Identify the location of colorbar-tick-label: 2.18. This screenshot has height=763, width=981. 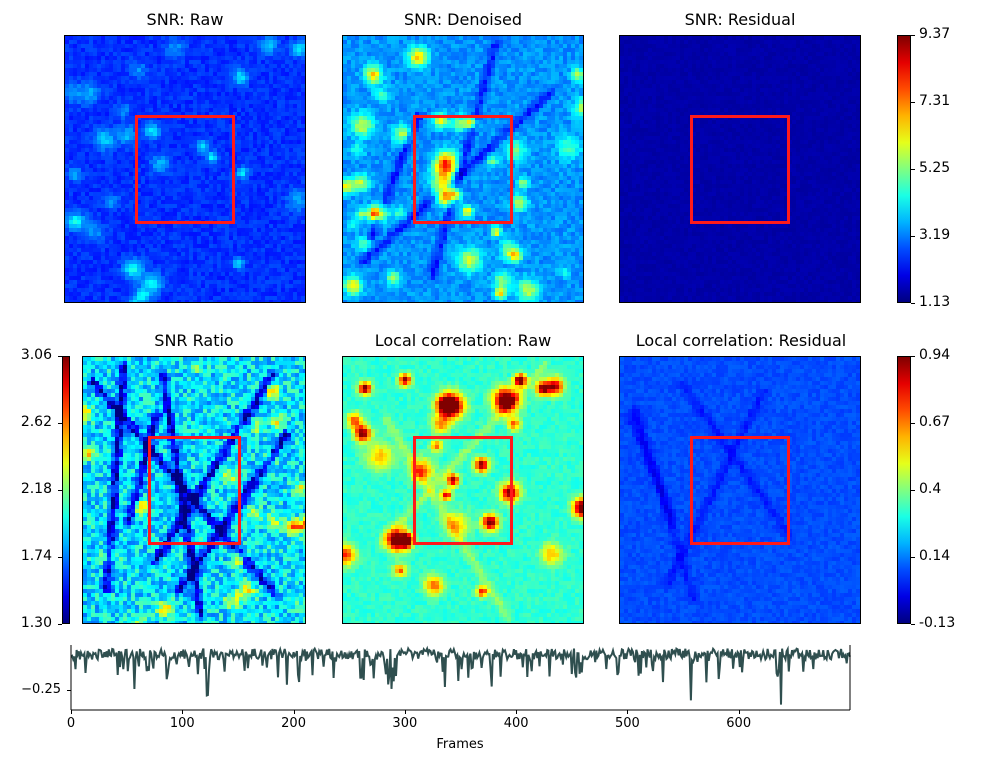
(26, 489).